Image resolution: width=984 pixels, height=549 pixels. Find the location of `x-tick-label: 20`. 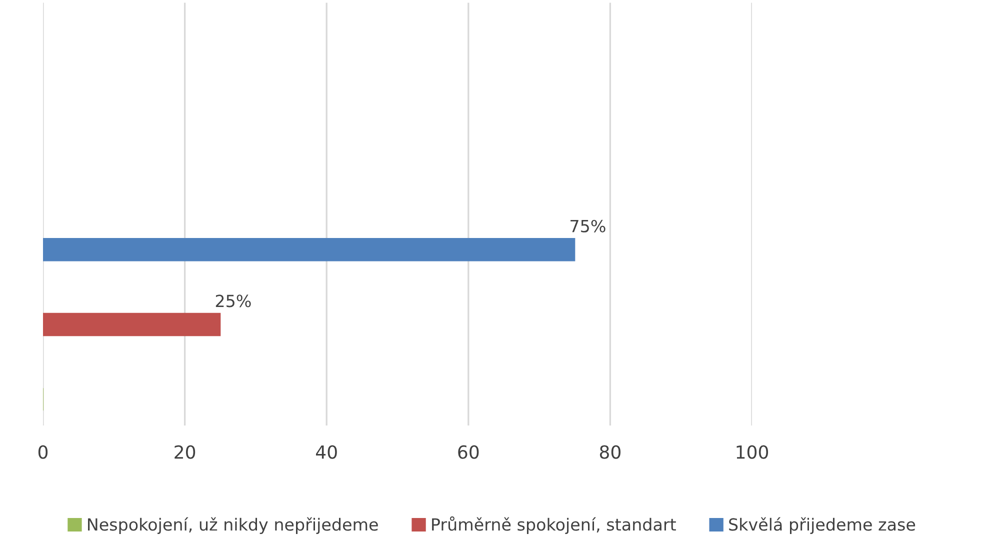

x-tick-label: 20 is located at coordinates (185, 452).